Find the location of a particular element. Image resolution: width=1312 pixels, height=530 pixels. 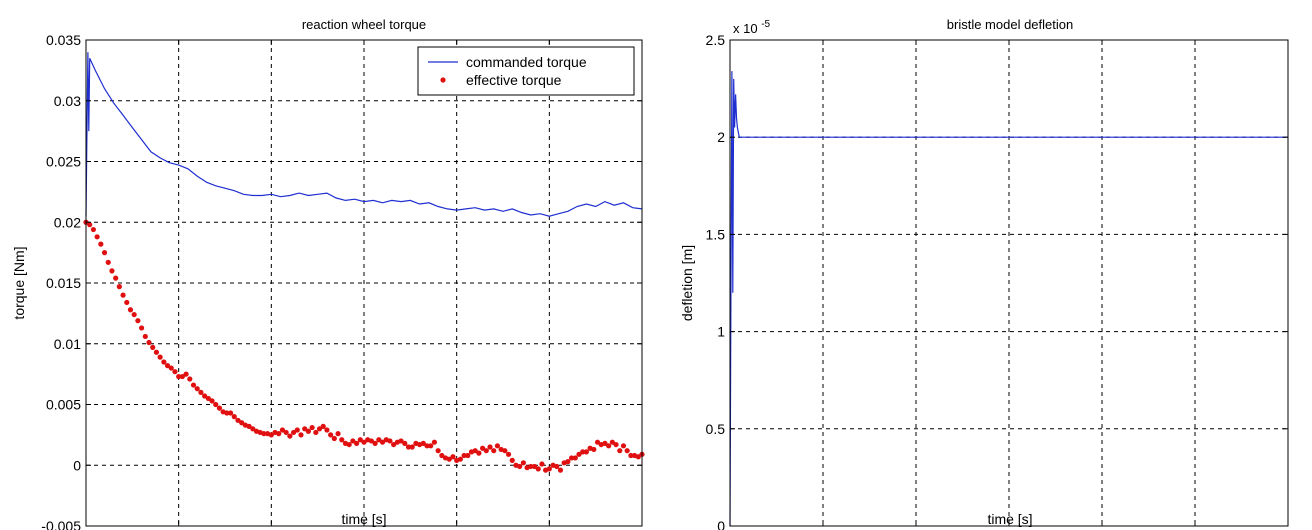

legend-label-effective: effective torque is located at coordinates (514, 80).